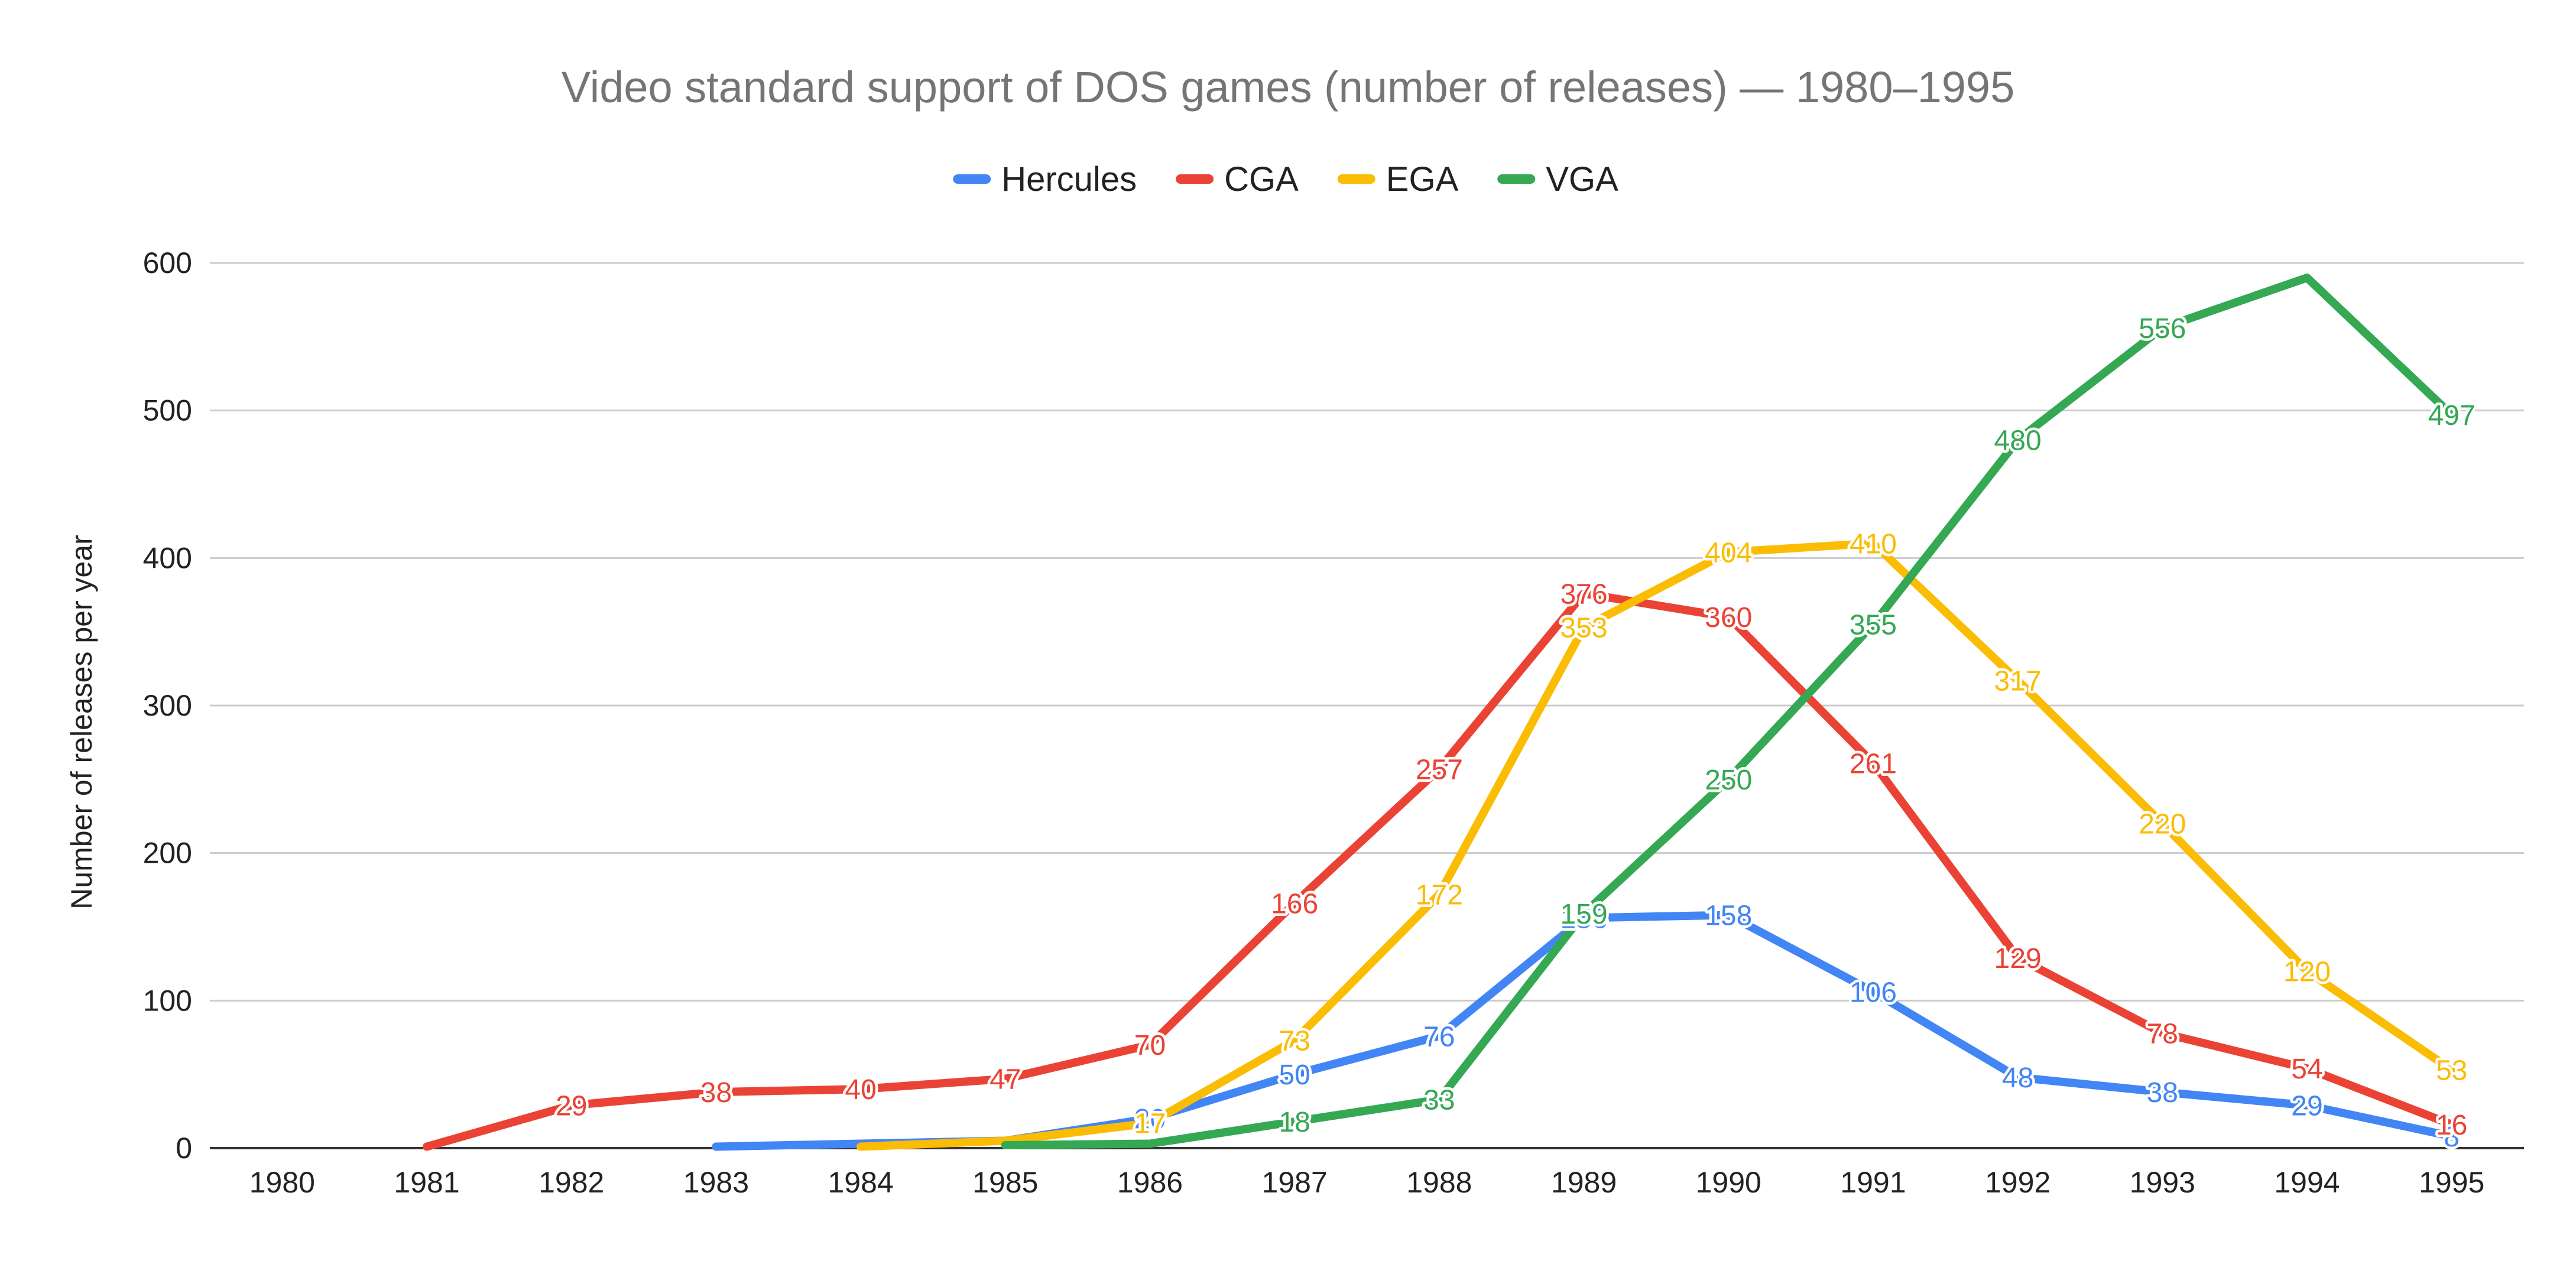 This screenshot has height=1261, width=2576. What do you see at coordinates (1583, 594) in the screenshot?
I see `data-label-cga: 376` at bounding box center [1583, 594].